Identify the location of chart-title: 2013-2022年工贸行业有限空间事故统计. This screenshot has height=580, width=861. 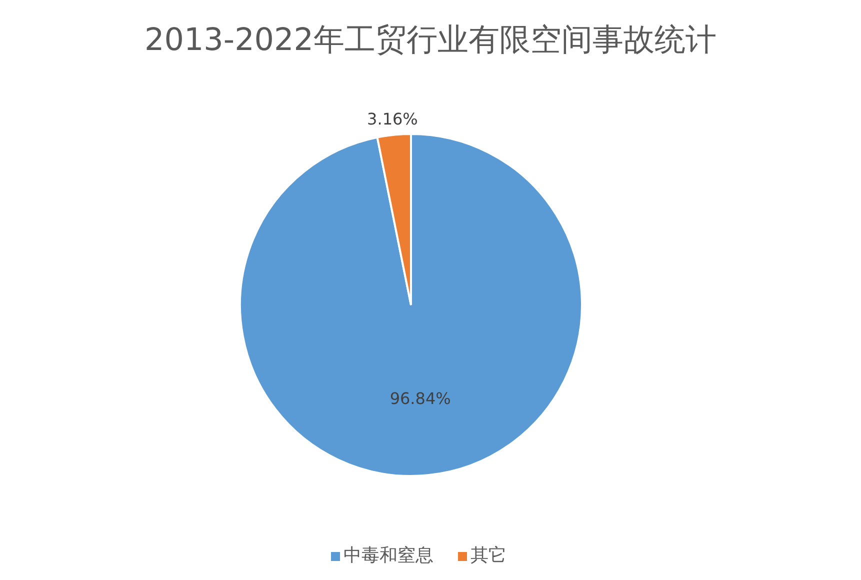
(431, 40).